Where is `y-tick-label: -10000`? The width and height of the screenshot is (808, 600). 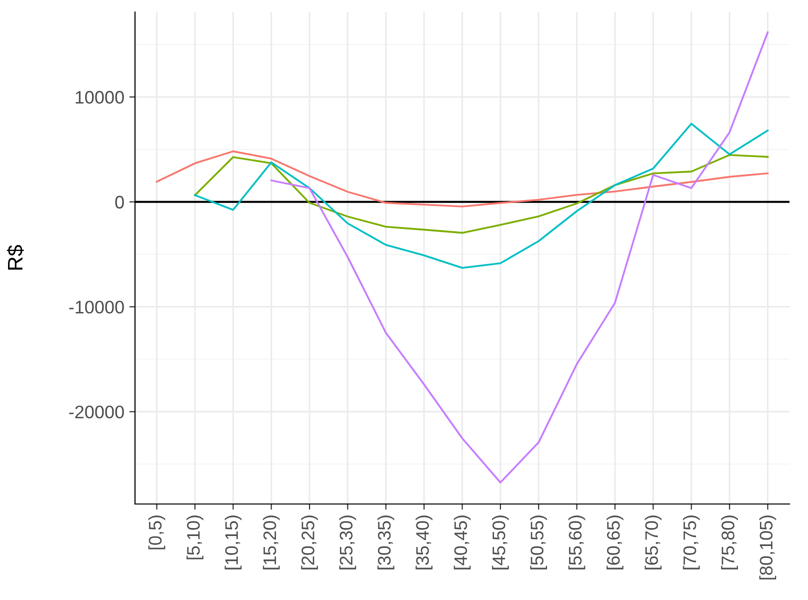
y-tick-label: -10000 is located at coordinates (96, 307).